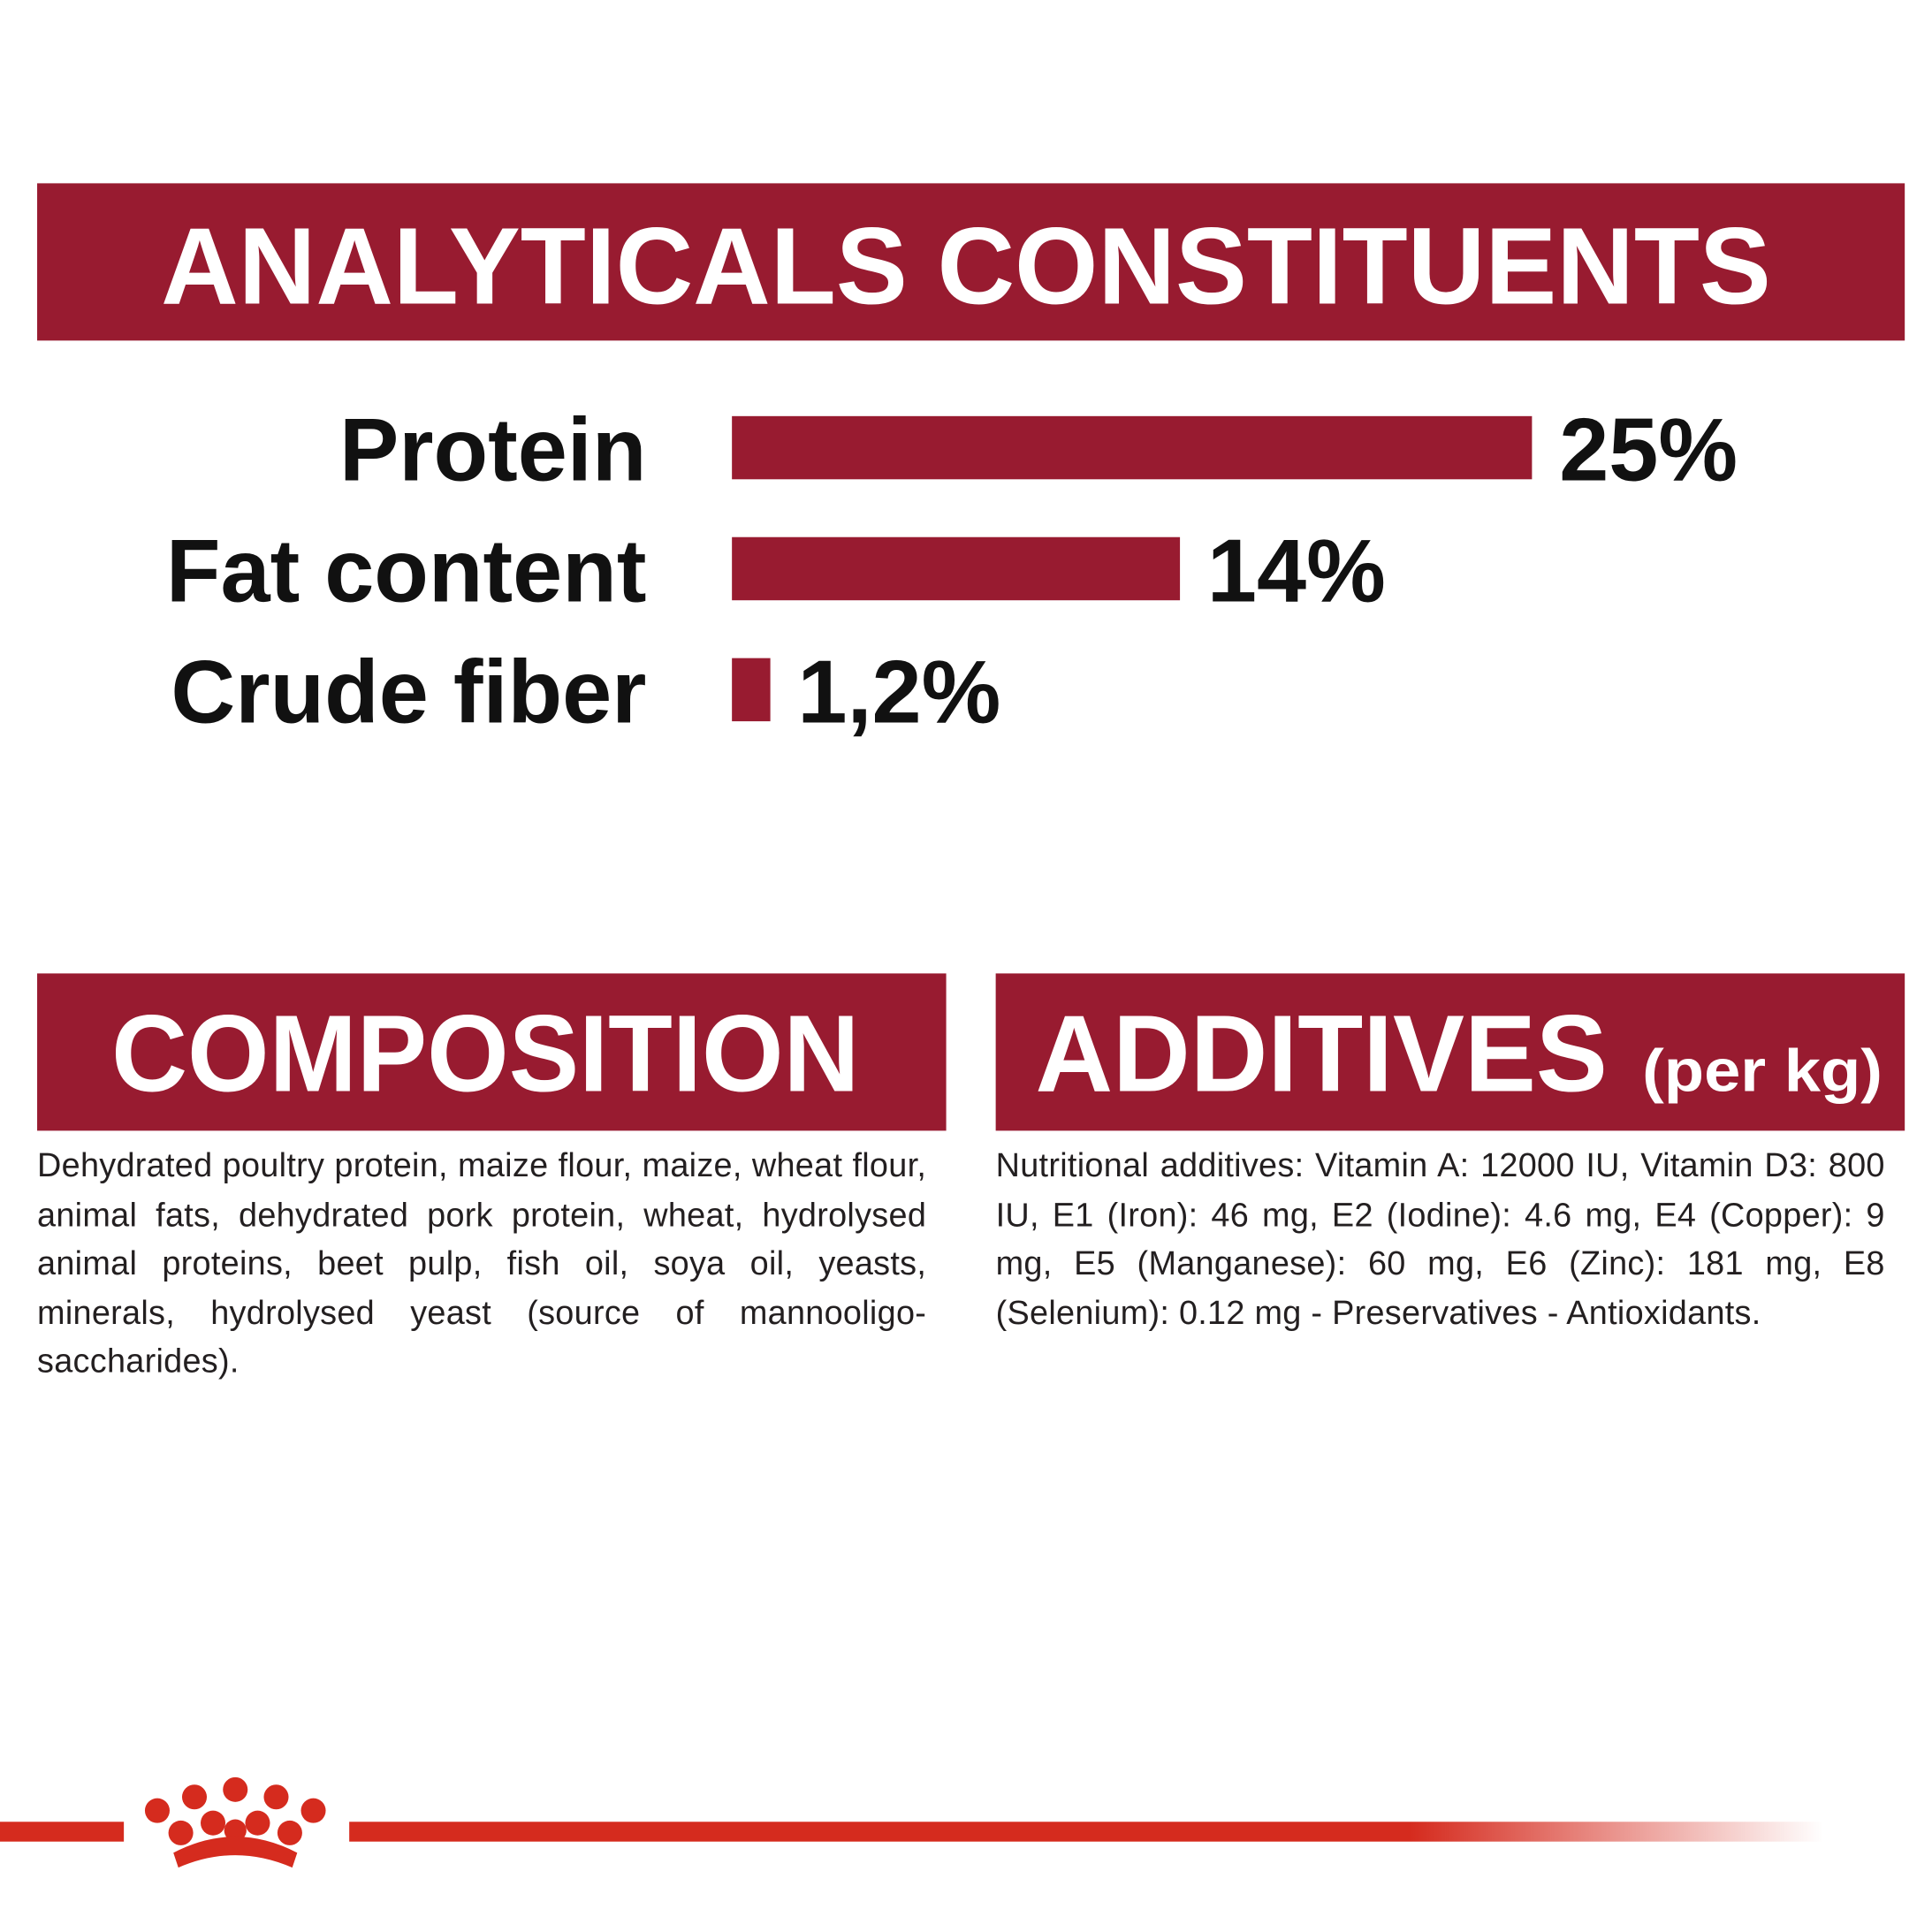 This screenshot has height=1932, width=1932. Describe the element at coordinates (407, 572) in the screenshot. I see `category-label: Fat content` at that location.